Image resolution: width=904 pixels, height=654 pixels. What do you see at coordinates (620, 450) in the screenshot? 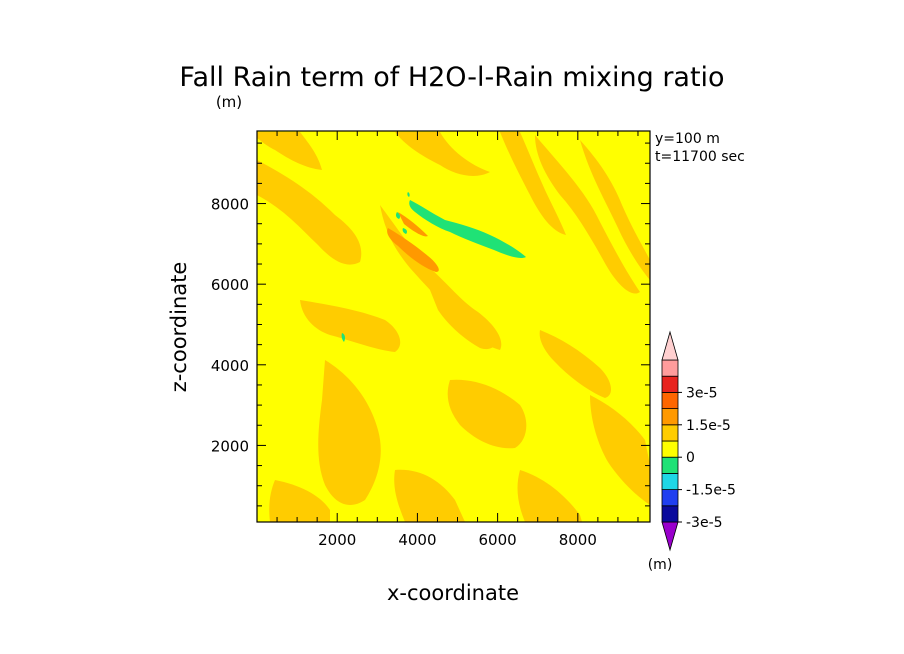
I see `band-lower-right` at bounding box center [620, 450].